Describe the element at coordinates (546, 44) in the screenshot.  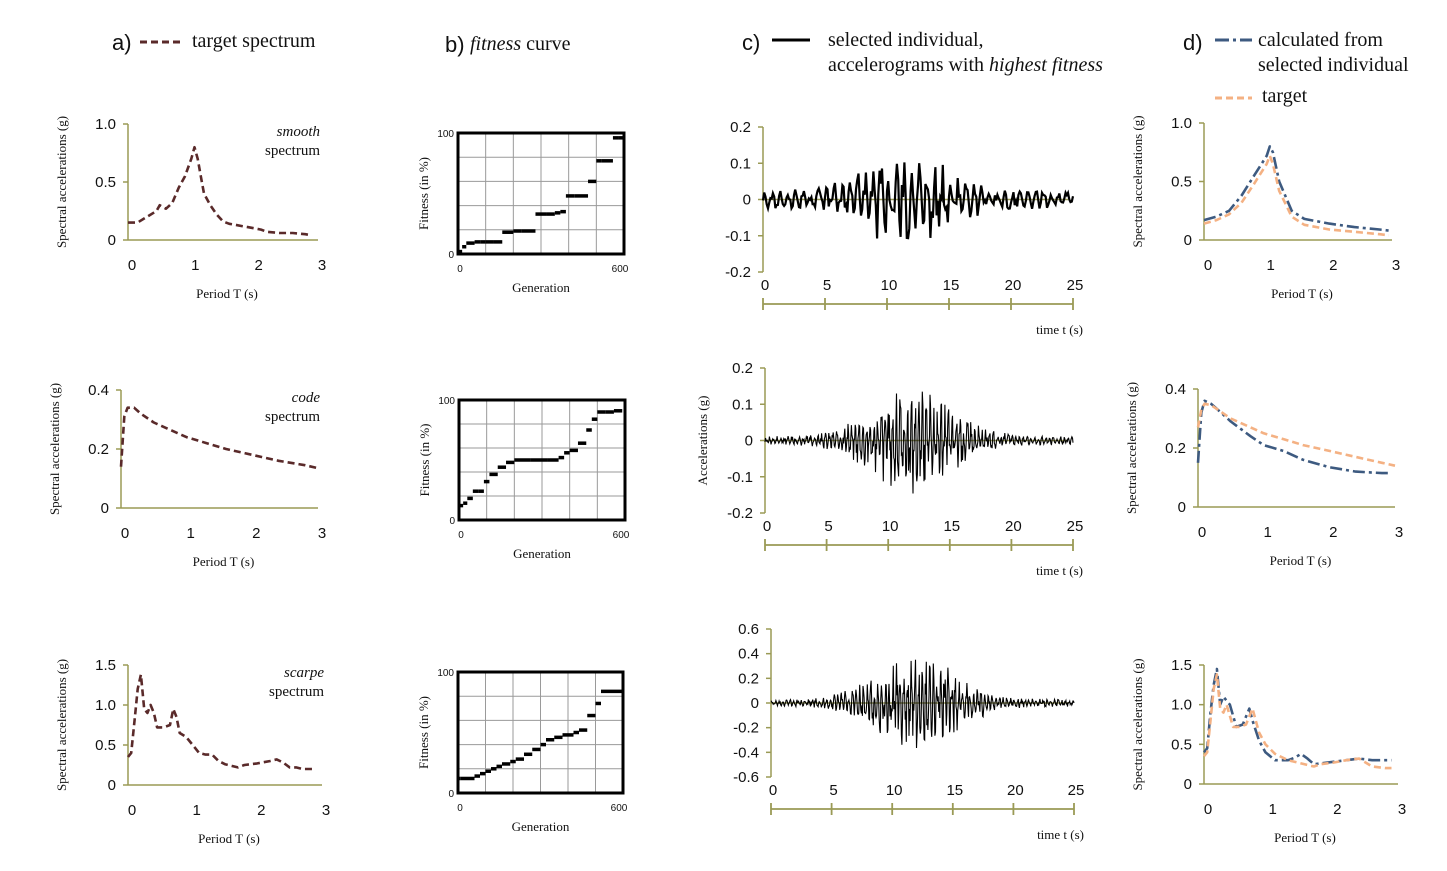
I see `header-b-plain: curve` at that location.